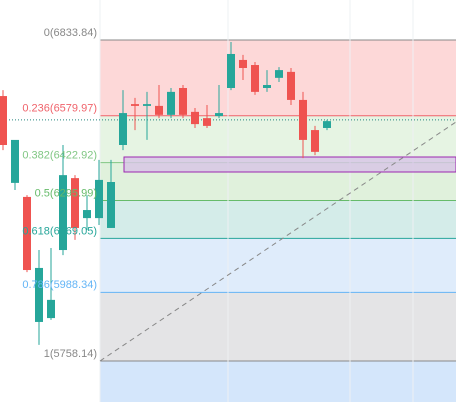 Image resolution: width=456 pixels, height=402 pixels. I want to click on fib-level-label: 0.618(6169.05), so click(59, 231).